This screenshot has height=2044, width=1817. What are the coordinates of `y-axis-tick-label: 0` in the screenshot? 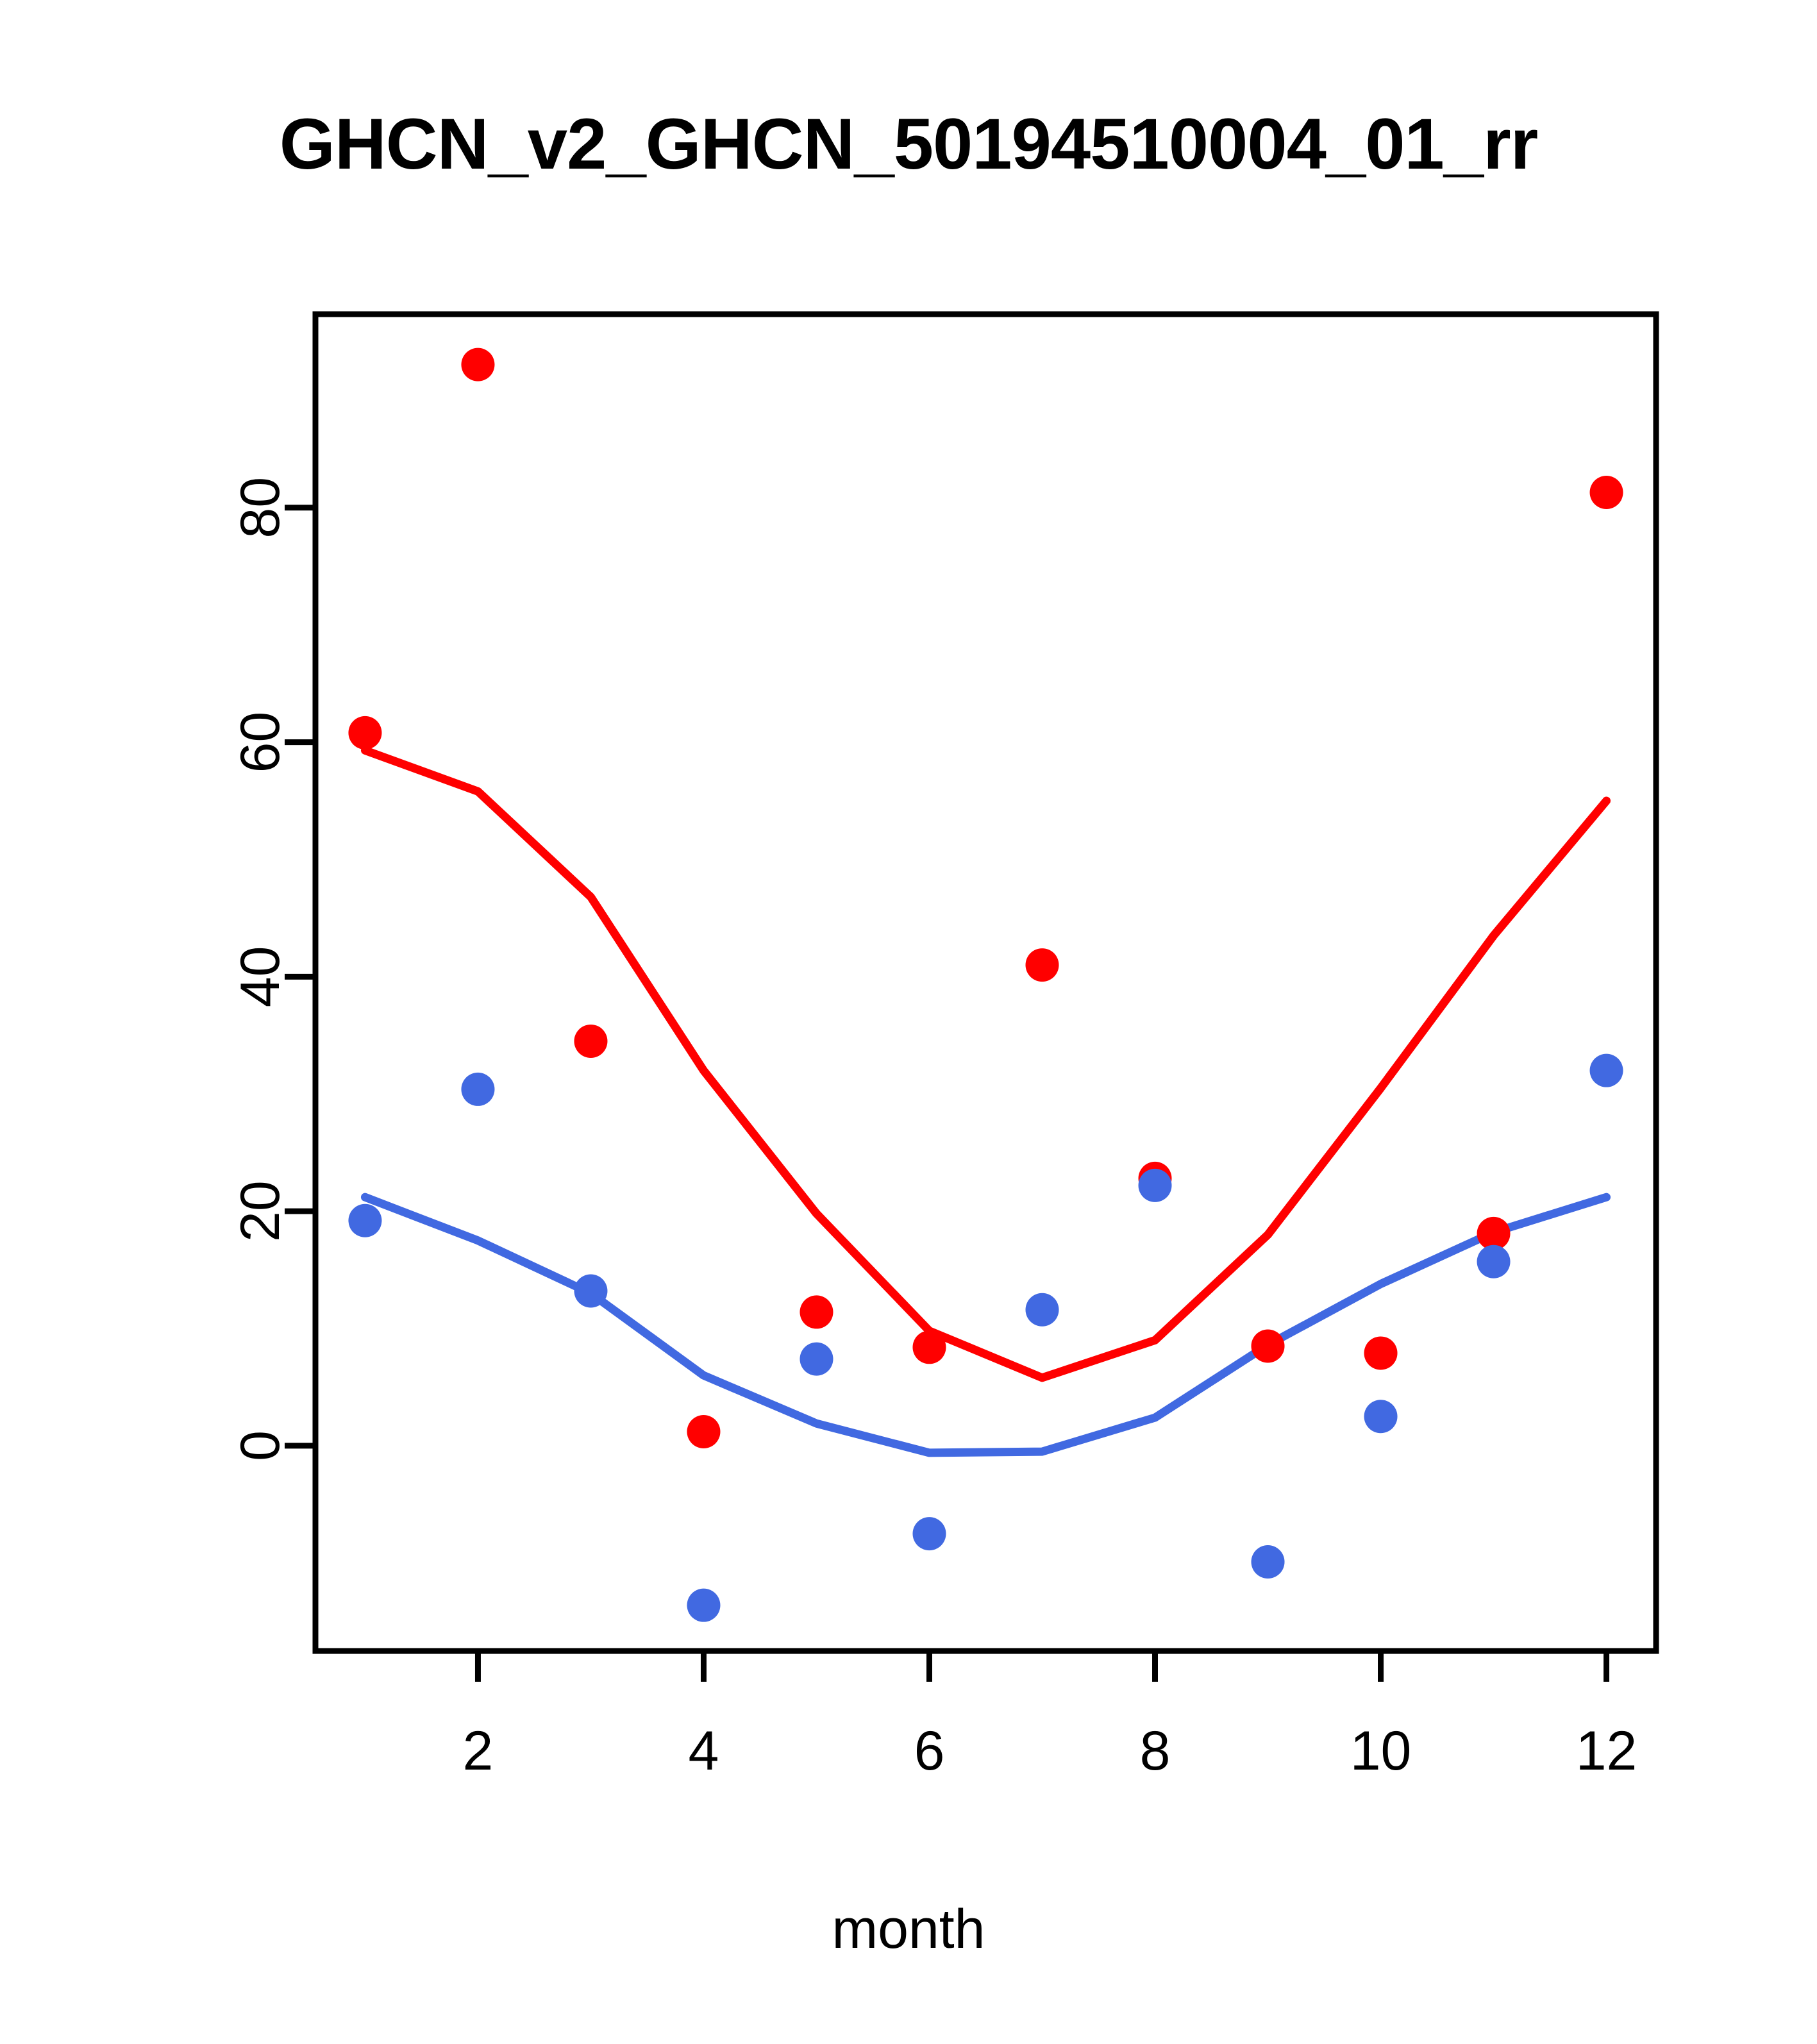 It's located at (260, 1445).